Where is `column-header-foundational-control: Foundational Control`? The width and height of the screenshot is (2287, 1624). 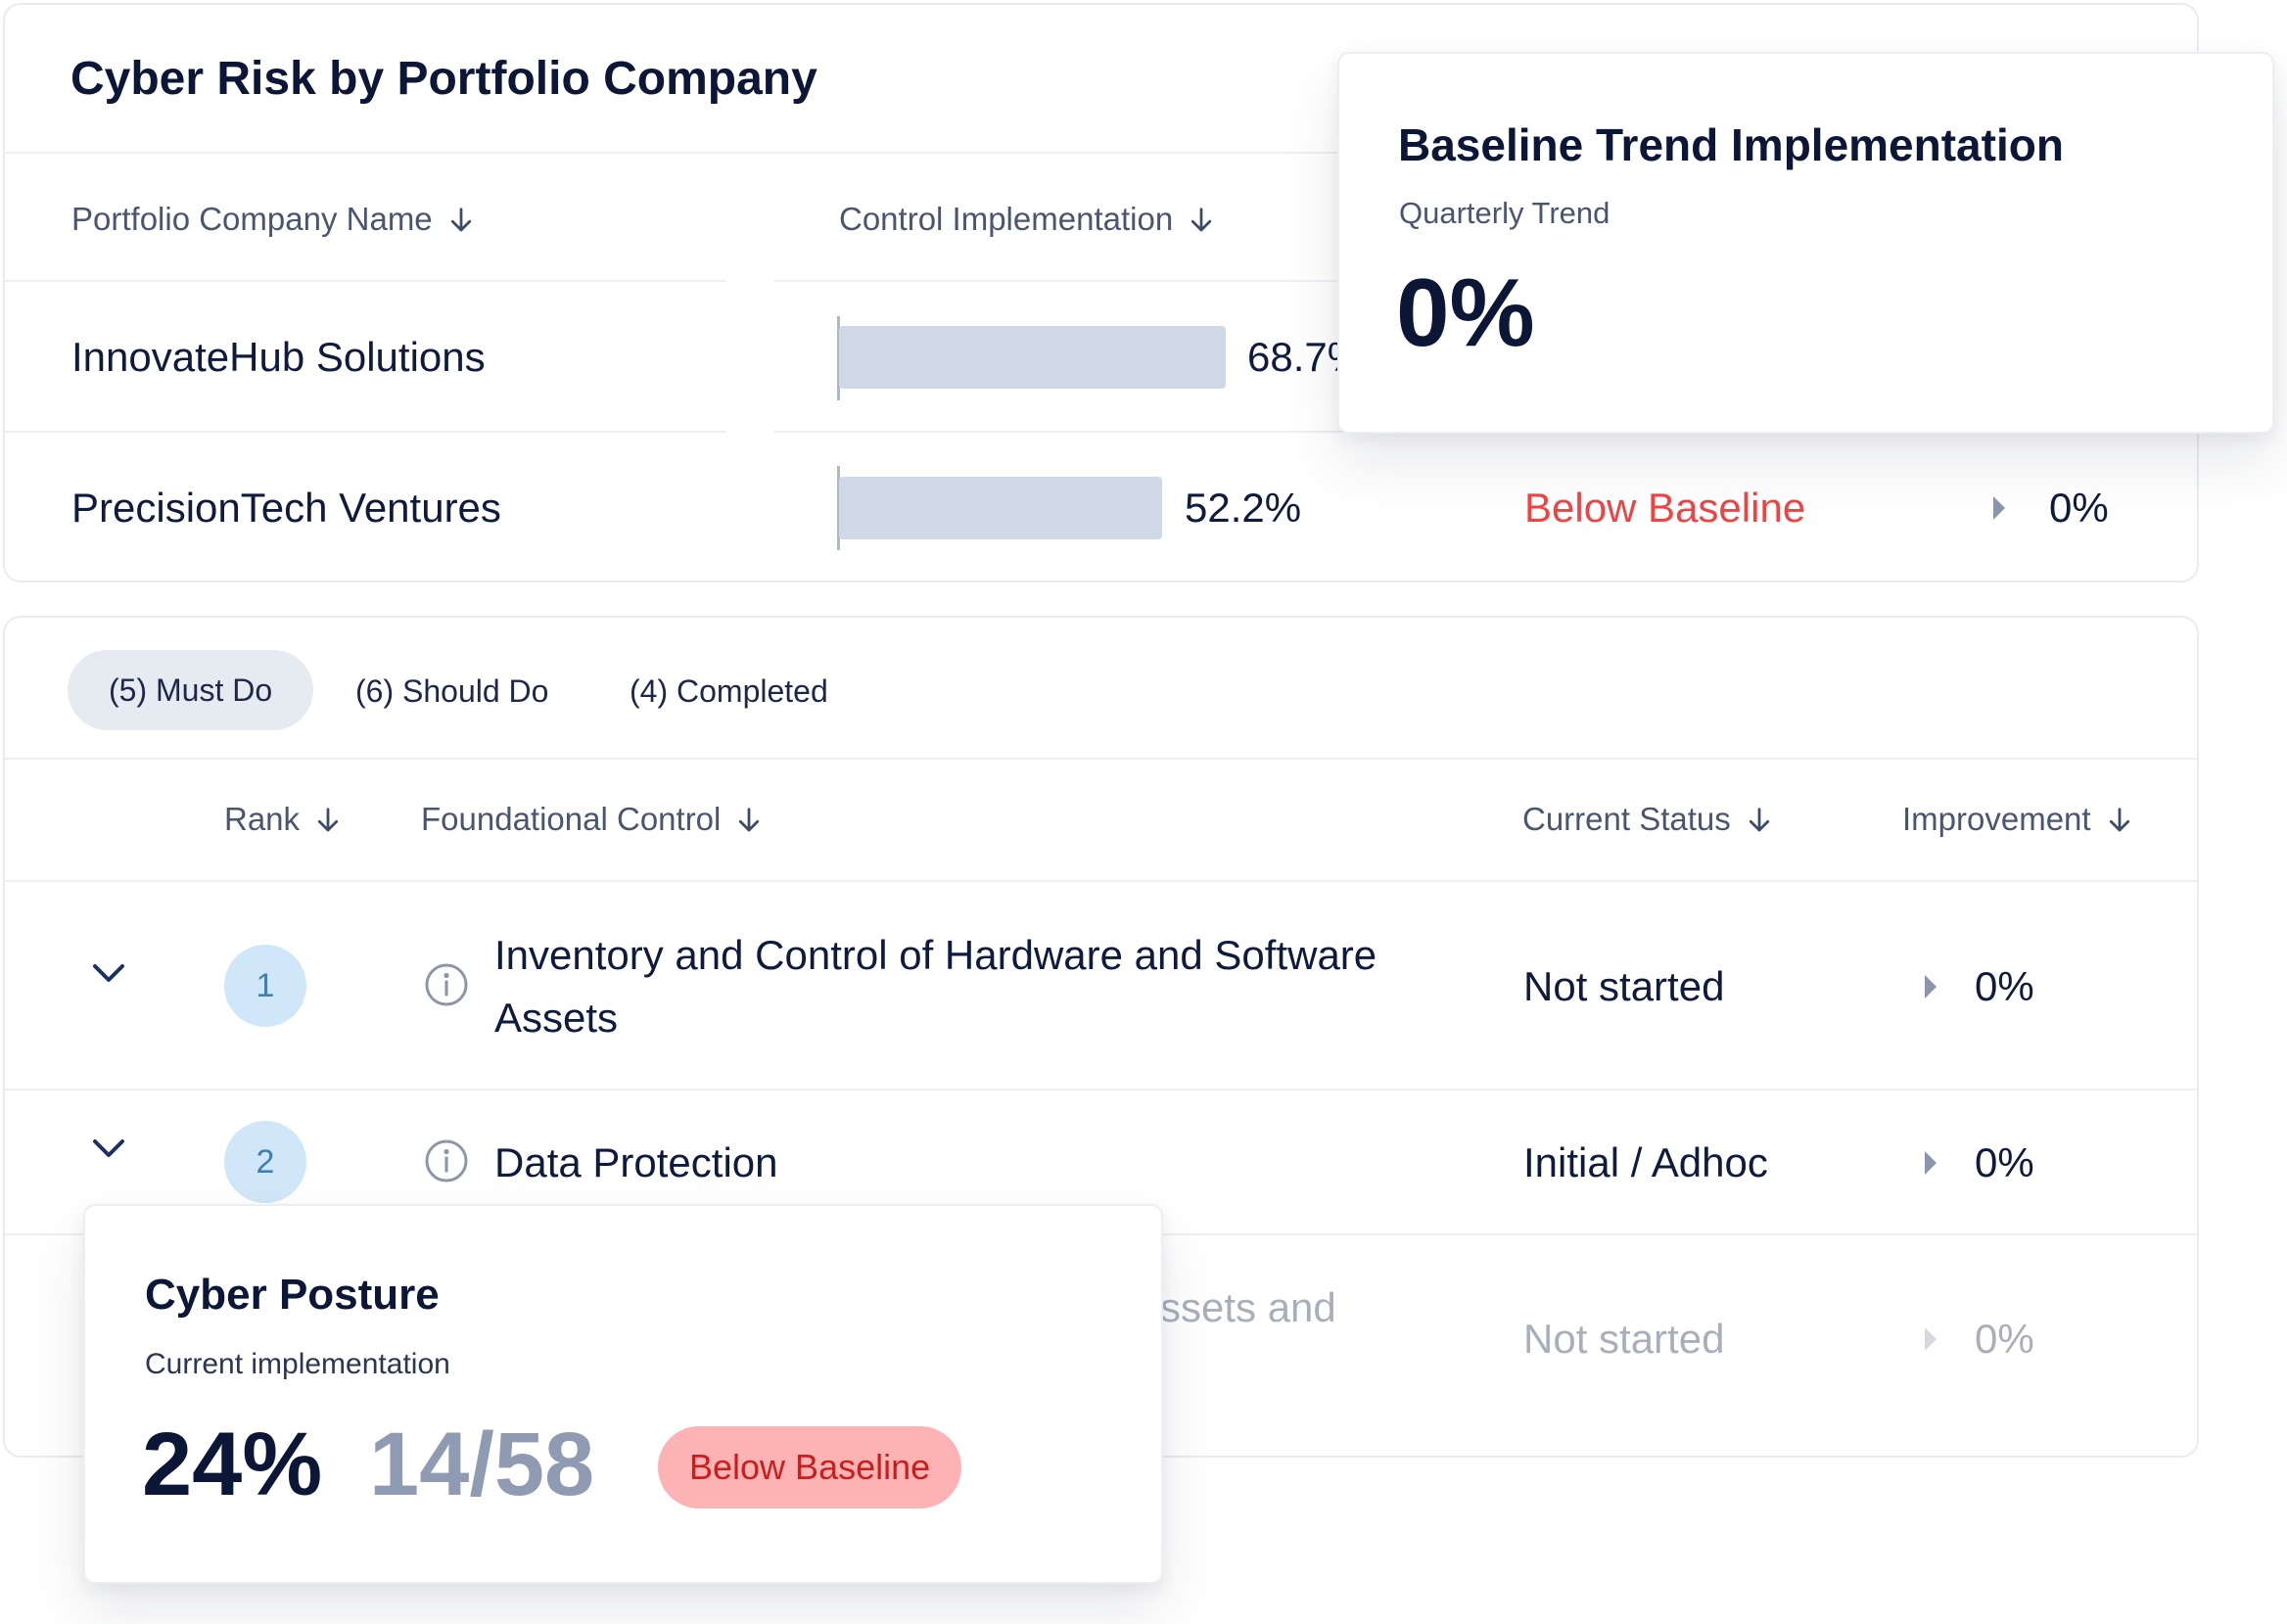
column-header-foundational-control: Foundational Control is located at coordinates (593, 820).